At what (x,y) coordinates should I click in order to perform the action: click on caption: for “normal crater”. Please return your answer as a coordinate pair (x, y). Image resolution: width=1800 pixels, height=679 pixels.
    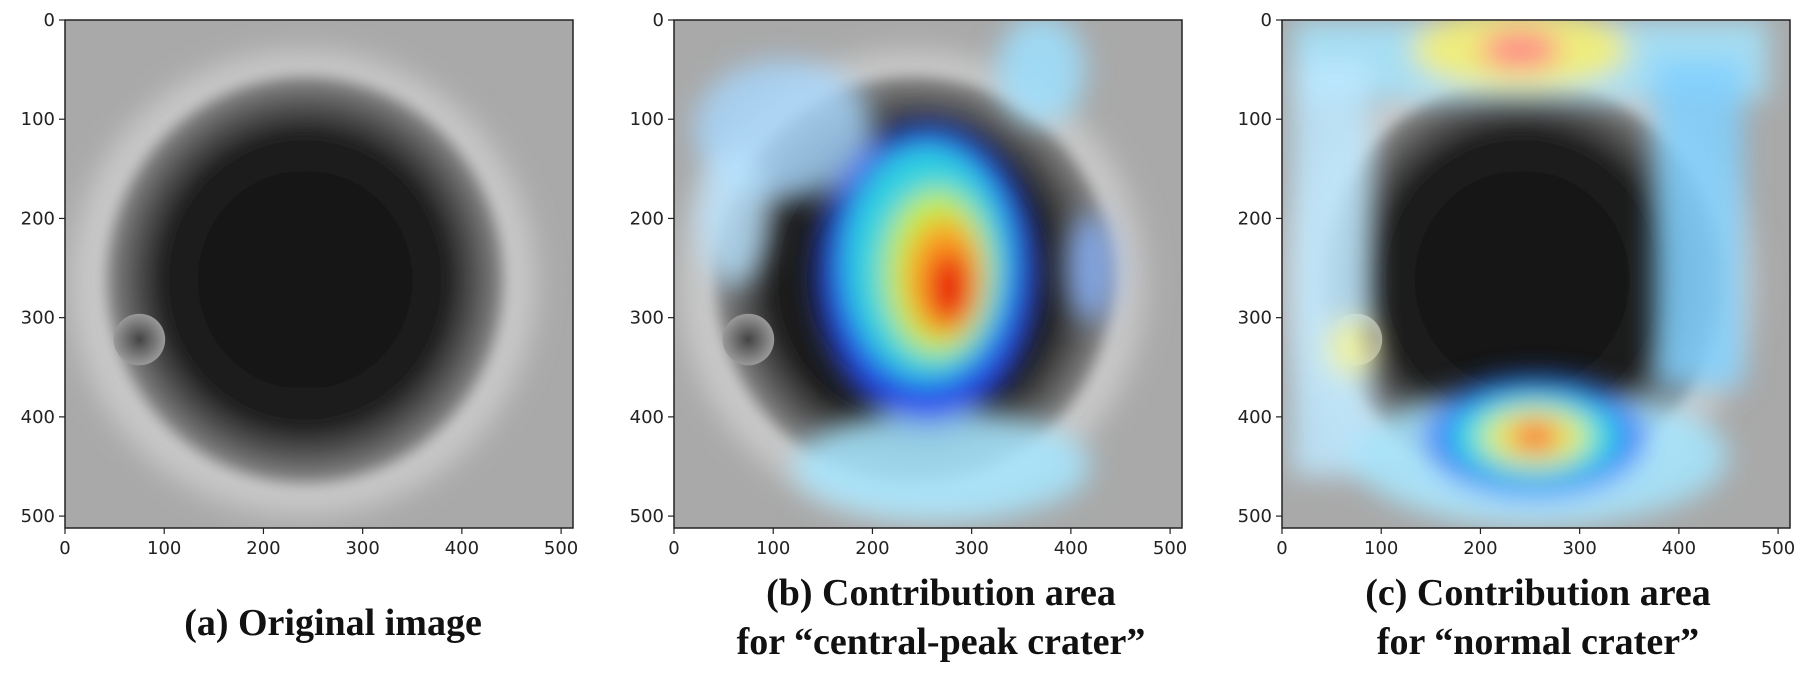
    Looking at the image, I should click on (1538, 642).